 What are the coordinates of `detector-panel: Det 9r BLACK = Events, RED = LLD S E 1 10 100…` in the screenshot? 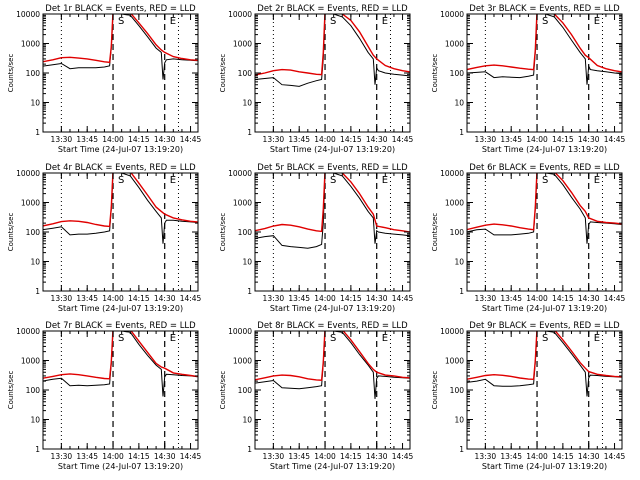 It's located at (528, 396).